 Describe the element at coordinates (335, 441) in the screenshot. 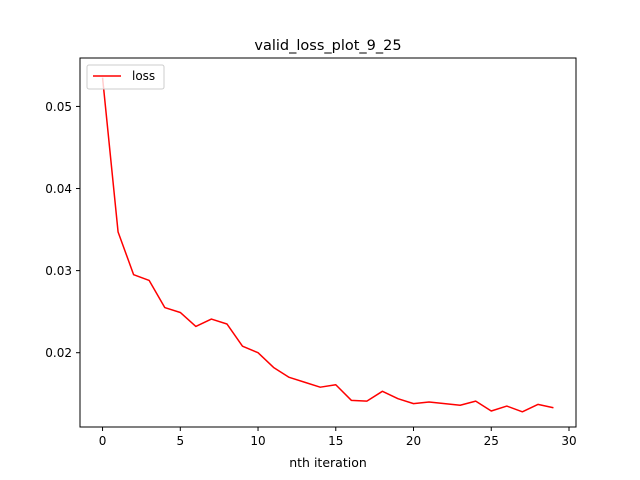

I see `x-tick-label: 15` at that location.